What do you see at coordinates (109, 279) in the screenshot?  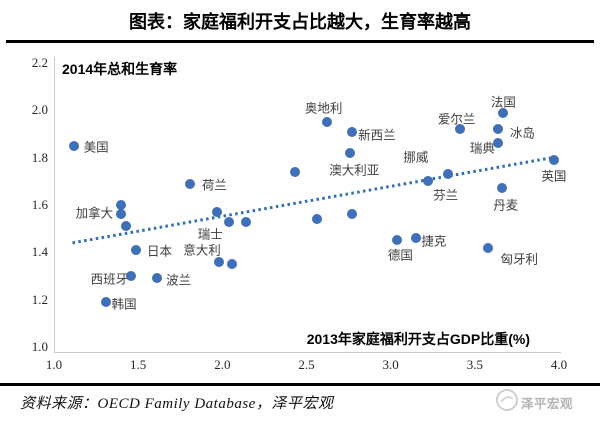 I see `point-label: 西班牙` at bounding box center [109, 279].